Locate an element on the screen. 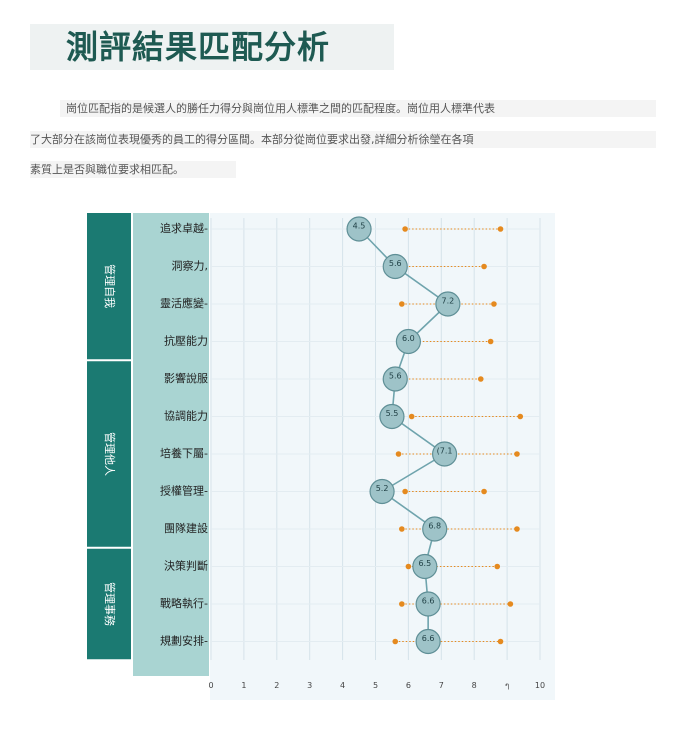 This screenshot has height=736, width=682. x-tick-label: 1 is located at coordinates (243, 685).